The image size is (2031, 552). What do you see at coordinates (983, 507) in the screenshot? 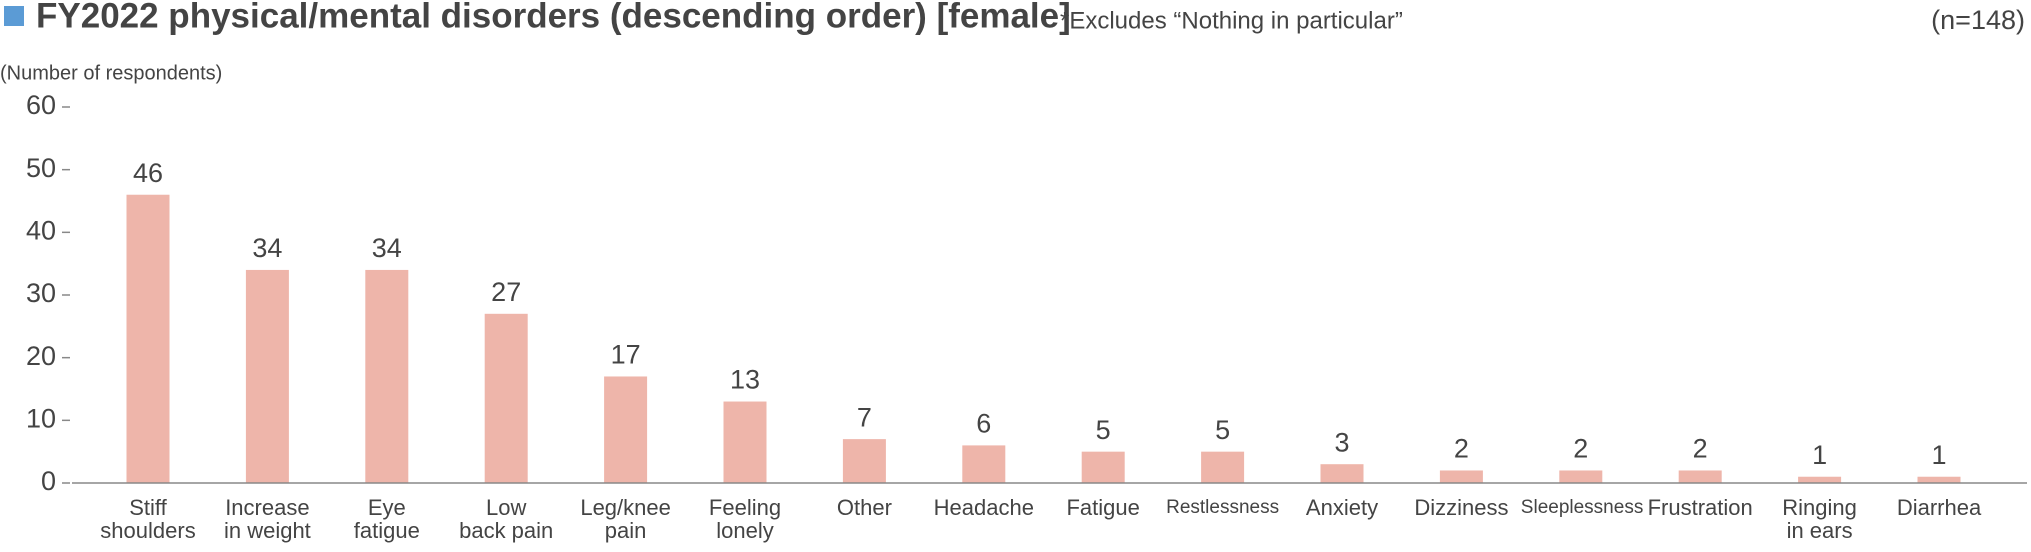
I see `x-tick-label: Headache` at bounding box center [983, 507].